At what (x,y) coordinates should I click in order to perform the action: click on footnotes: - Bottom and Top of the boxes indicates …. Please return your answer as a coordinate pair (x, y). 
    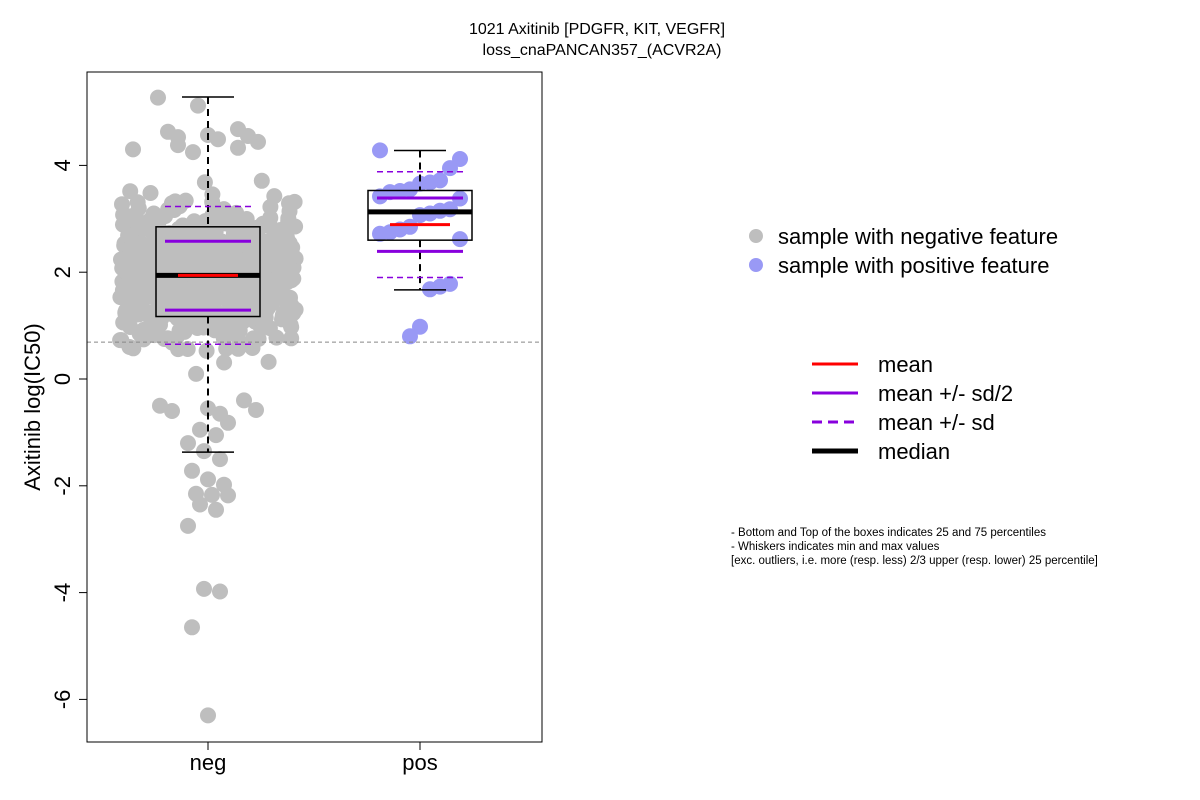
    Looking at the image, I should click on (914, 547).